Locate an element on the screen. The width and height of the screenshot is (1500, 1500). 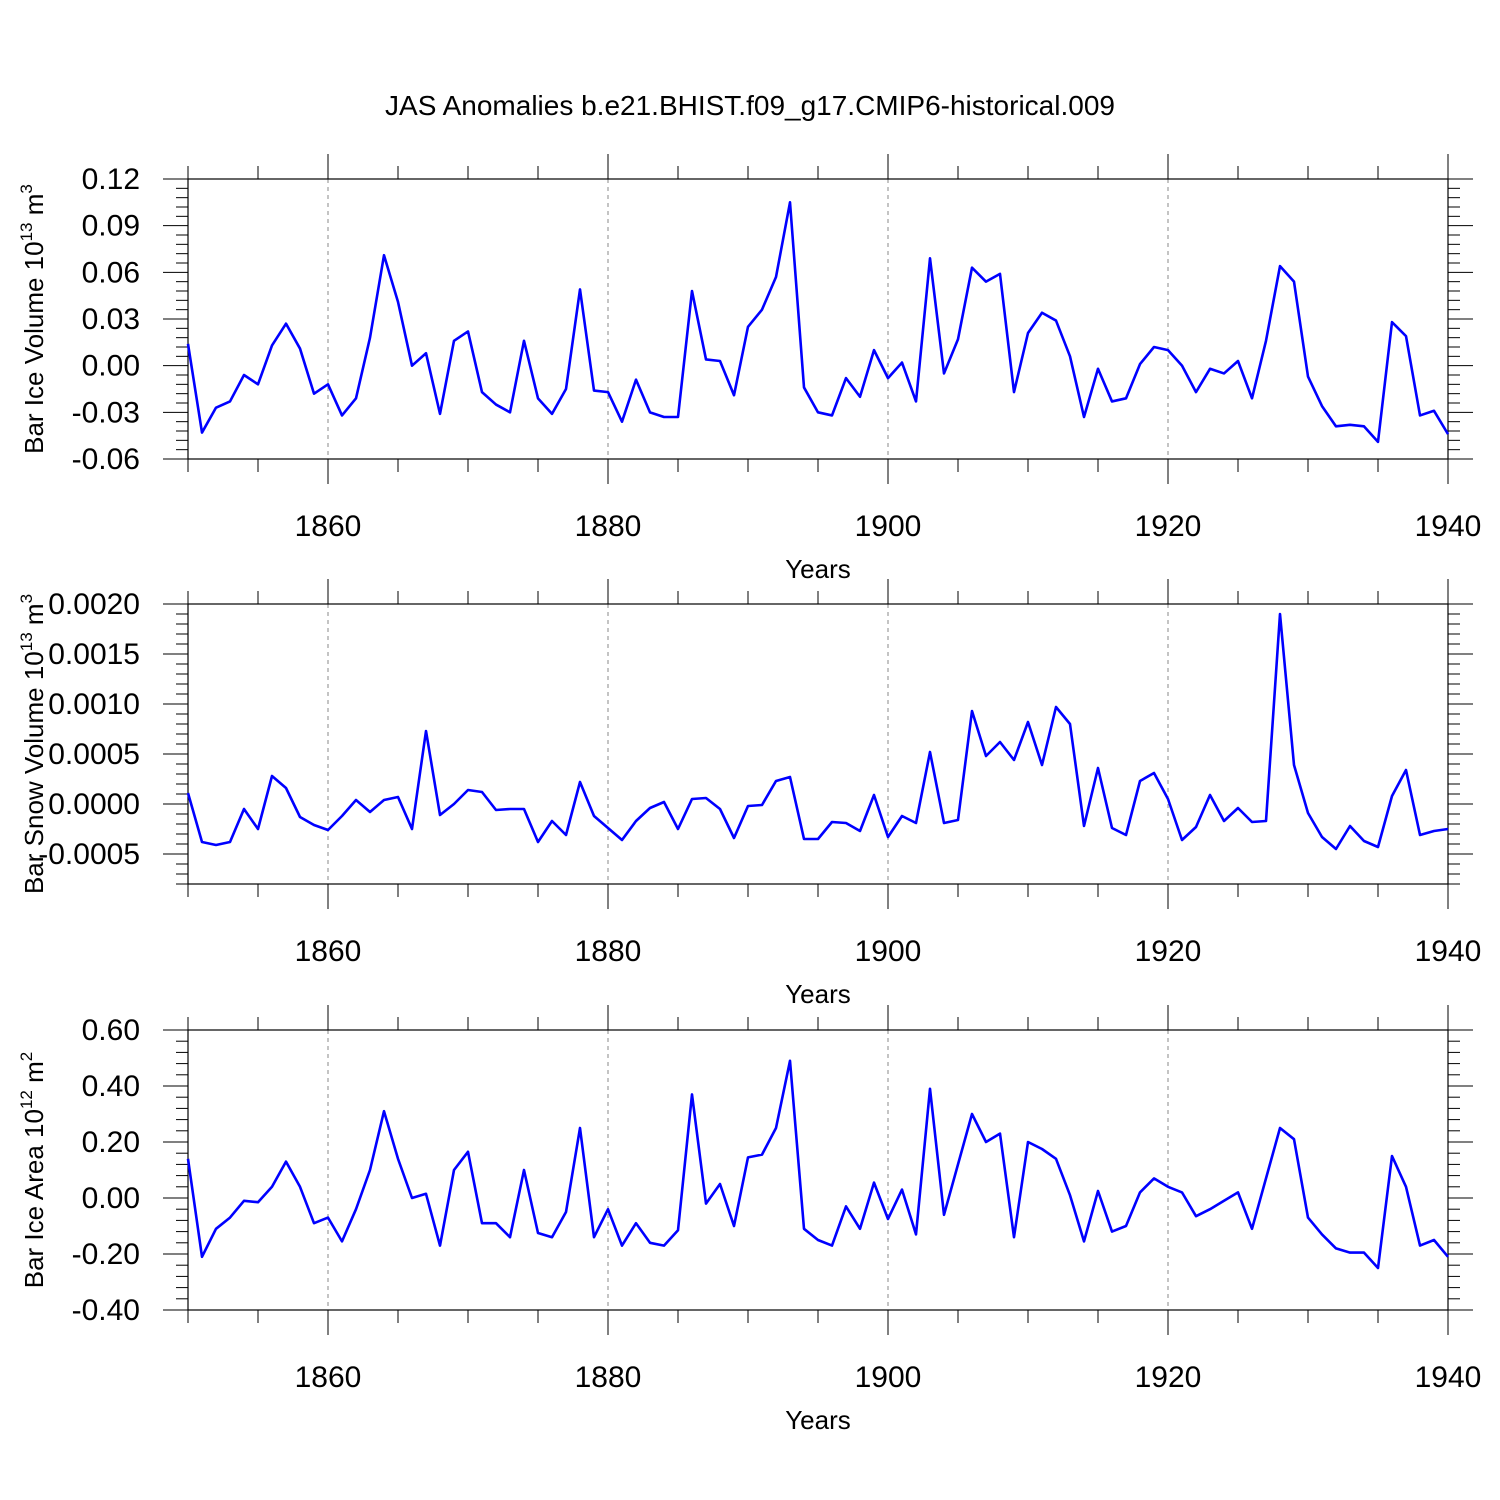
y-tick-label: 0.0000 is located at coordinates (94, 804).